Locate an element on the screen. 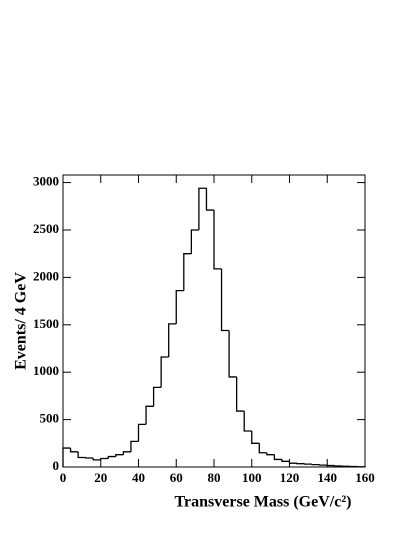  x-tick-label: 80 is located at coordinates (214, 477).